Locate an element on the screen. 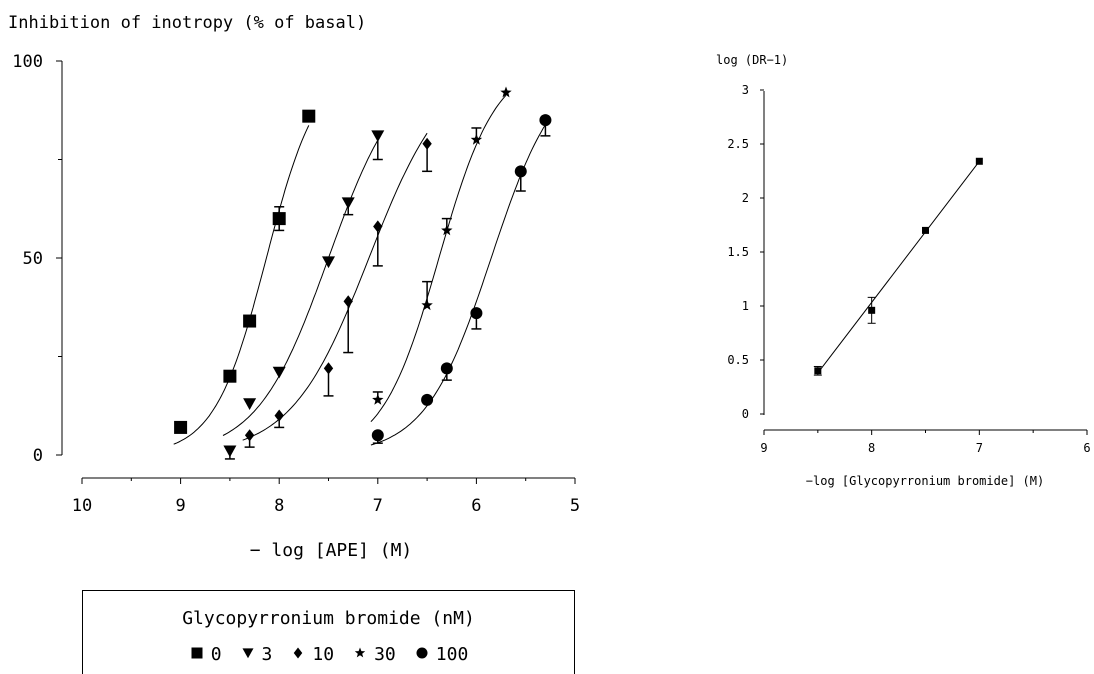 This screenshot has width=1094, height=674. right-x-tick-label: 8 is located at coordinates (871, 448).